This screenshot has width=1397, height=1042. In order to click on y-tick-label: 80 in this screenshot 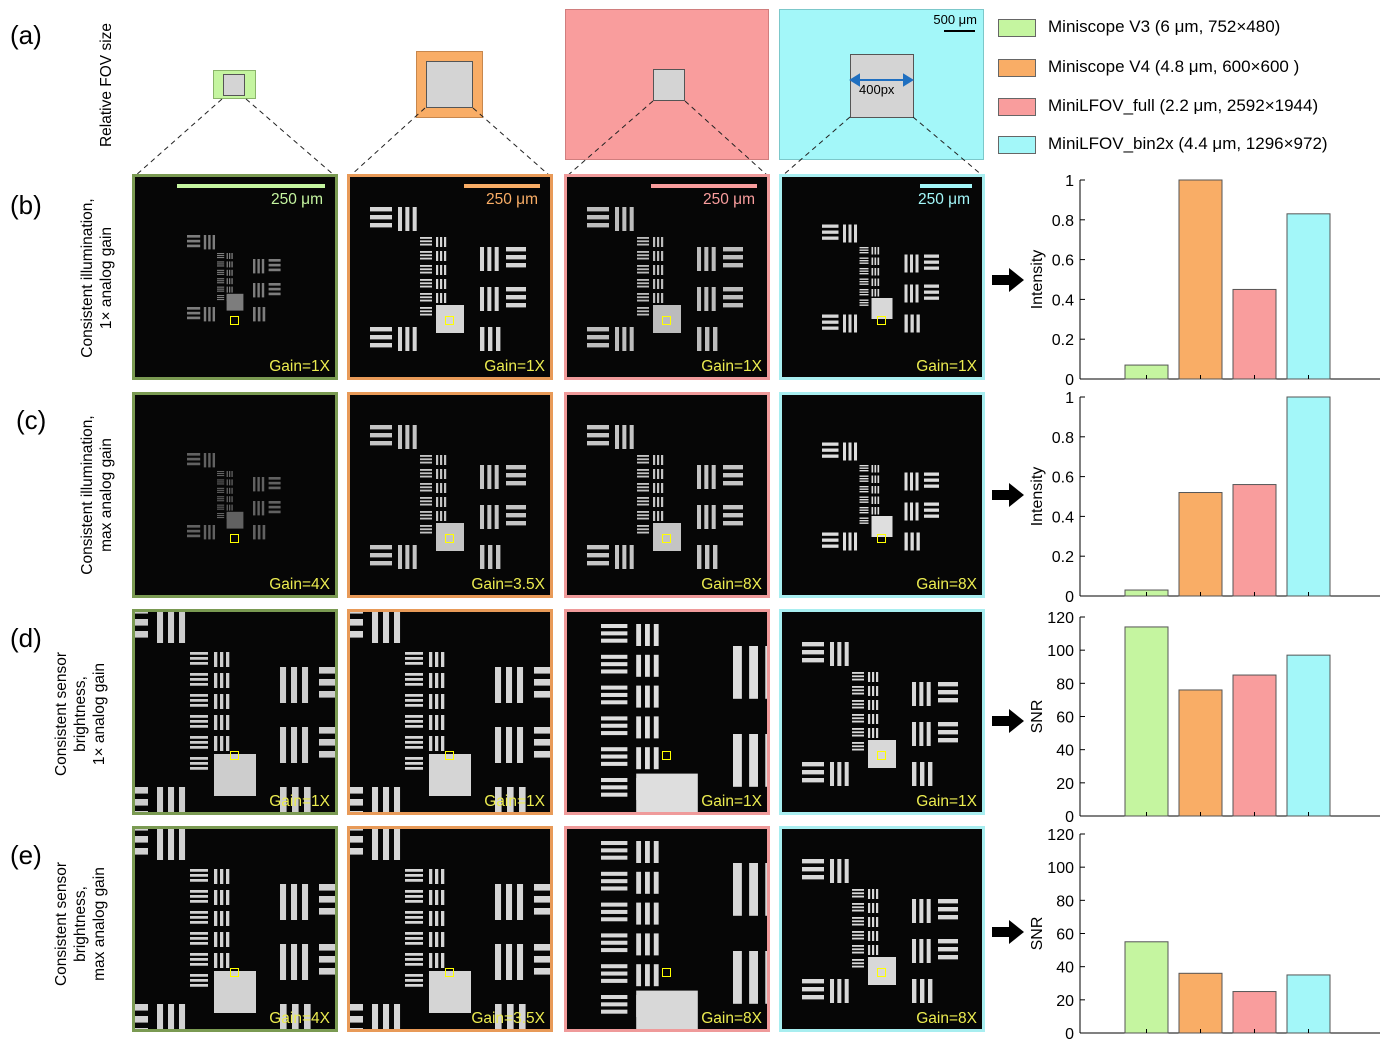, I will do `click(1065, 684)`.